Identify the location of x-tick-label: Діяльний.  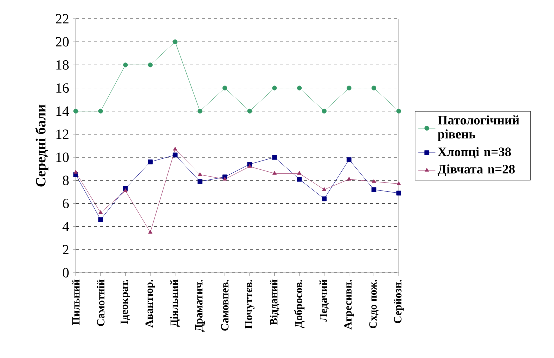
(175, 304).